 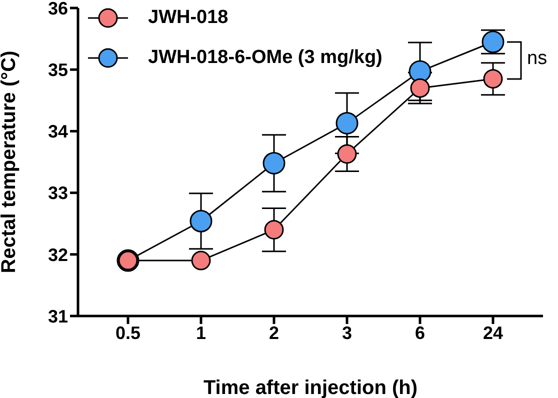 I want to click on y-tick-label: 32, so click(x=58, y=254).